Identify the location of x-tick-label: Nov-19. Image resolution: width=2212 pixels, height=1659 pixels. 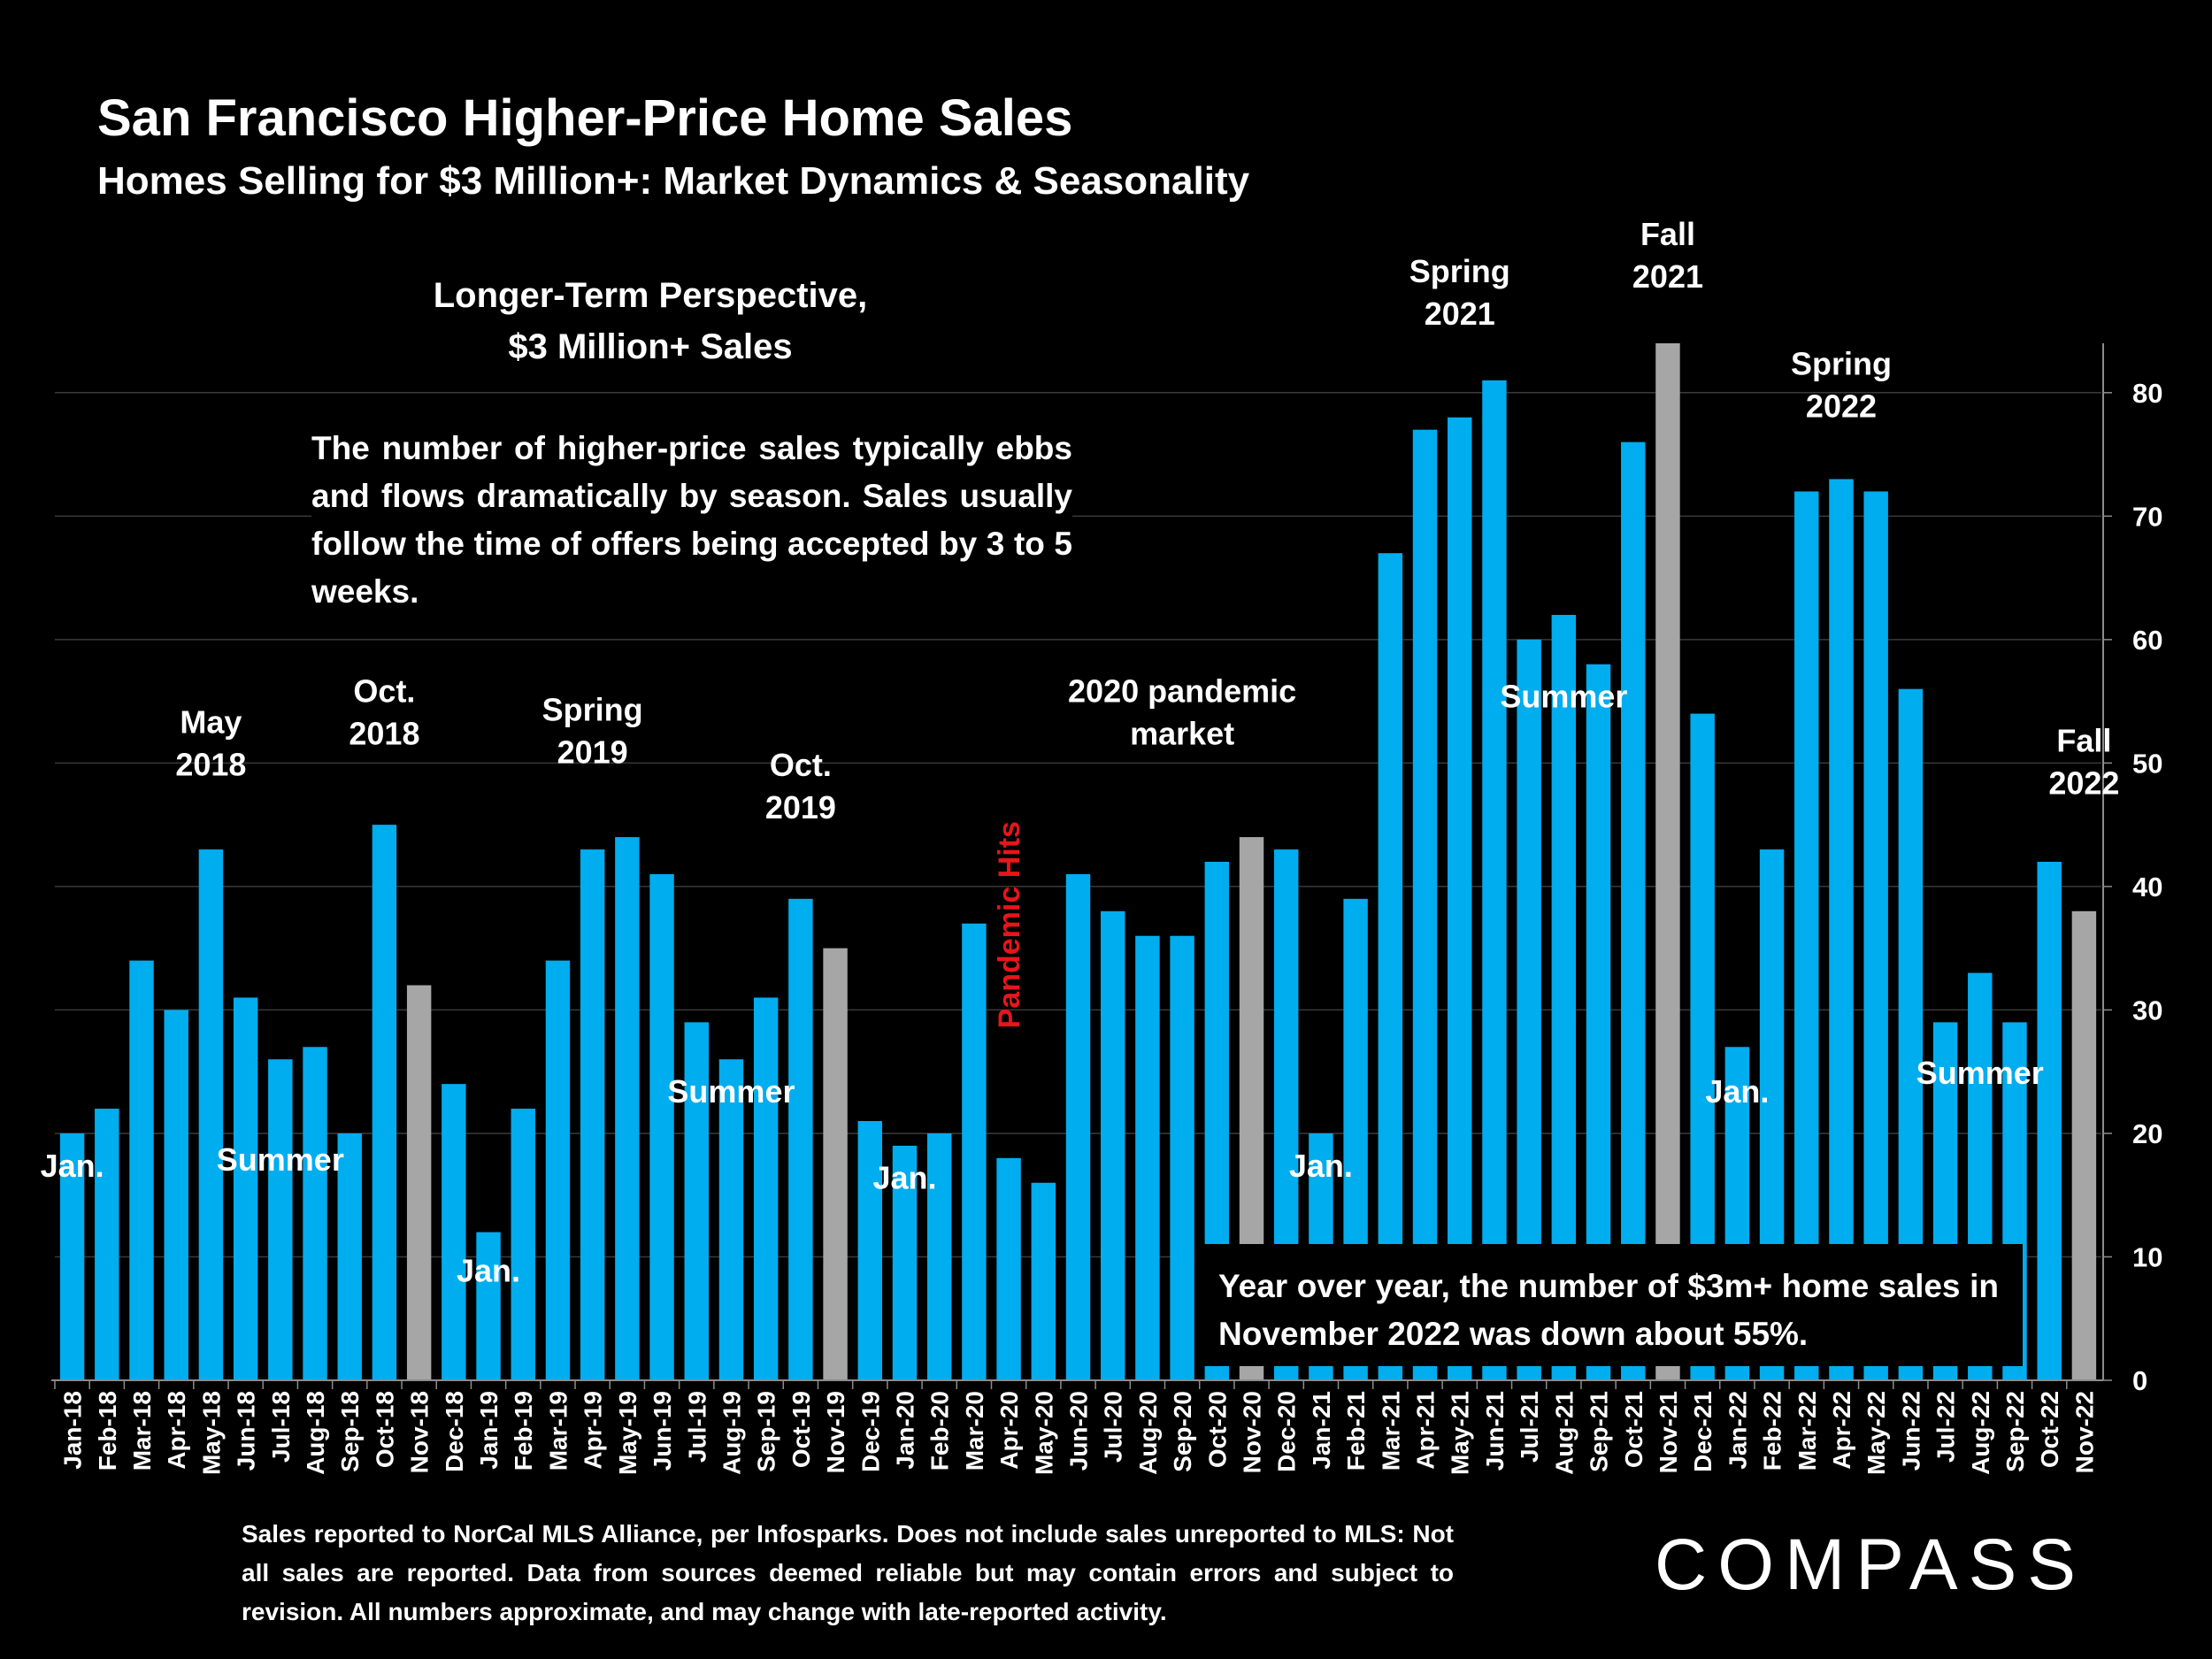
(836, 1432).